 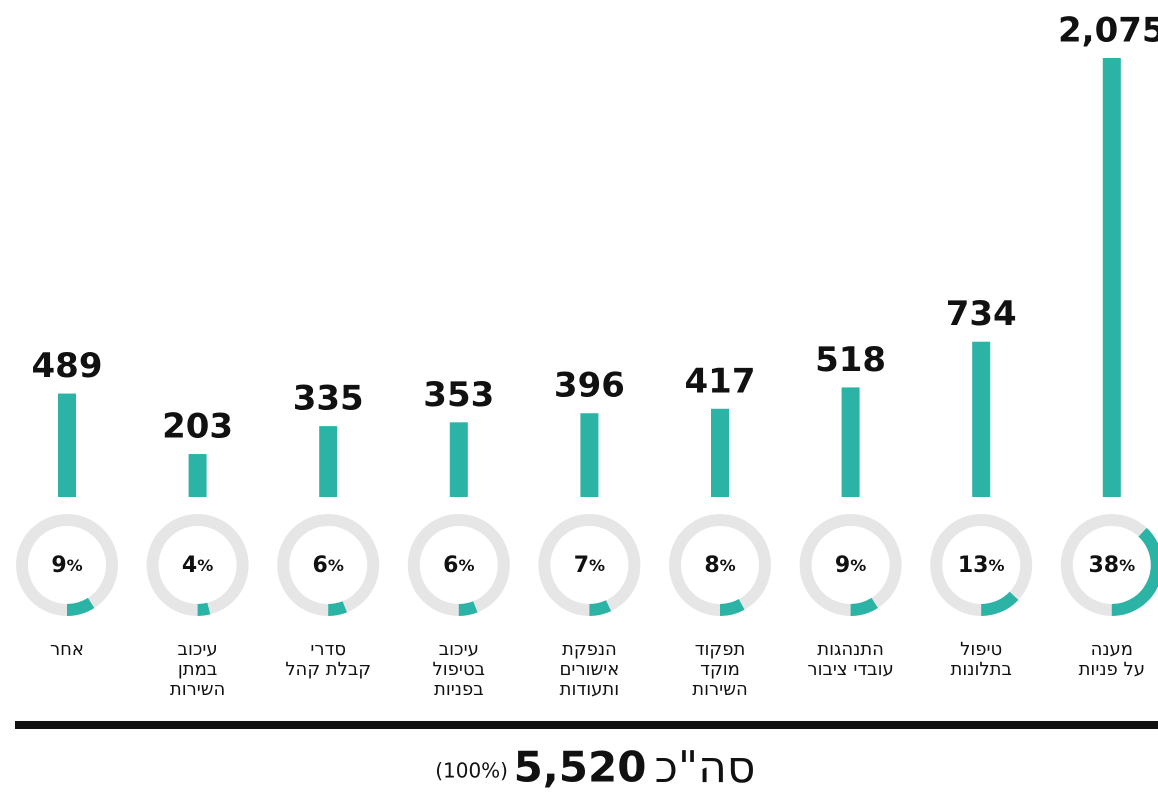 I want to click on category-label: על פניות, so click(x=1112, y=669).